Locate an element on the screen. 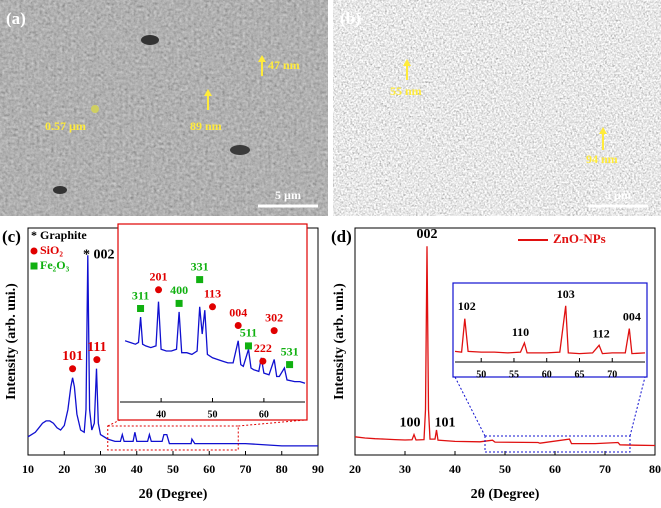 The width and height of the screenshot is (661, 508). peak-label: 002 is located at coordinates (427, 234).